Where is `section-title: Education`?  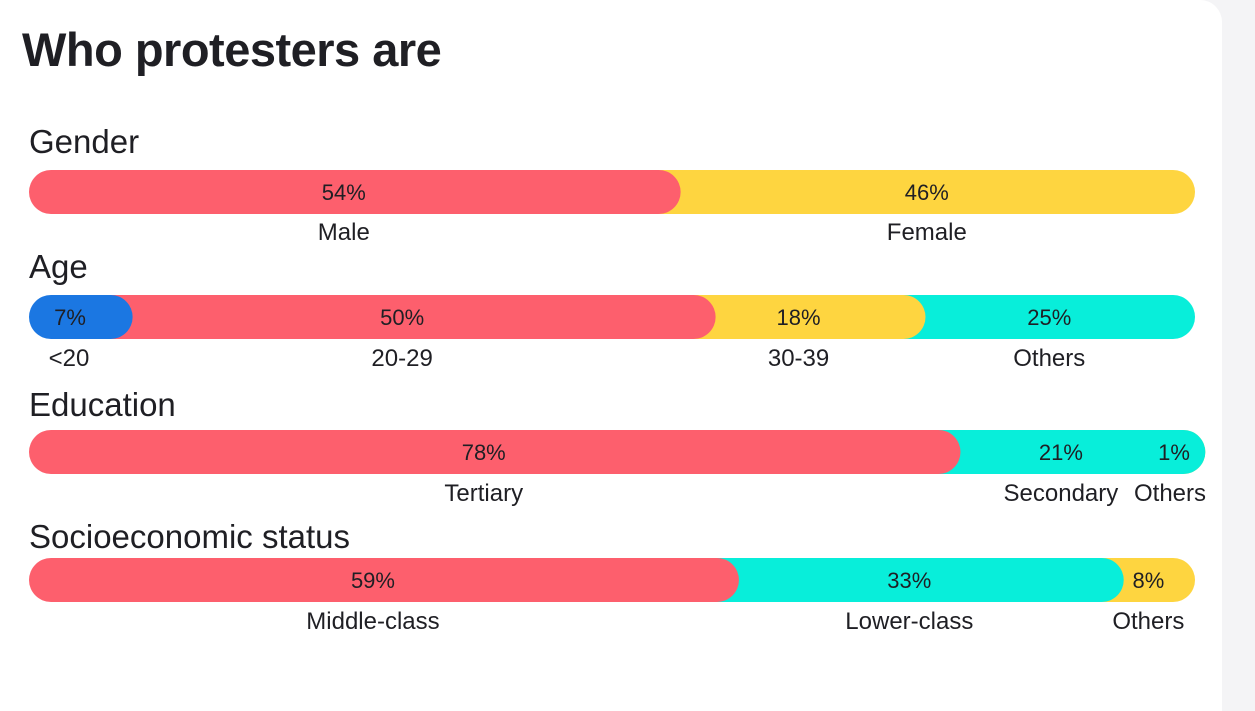 section-title: Education is located at coordinates (102, 404).